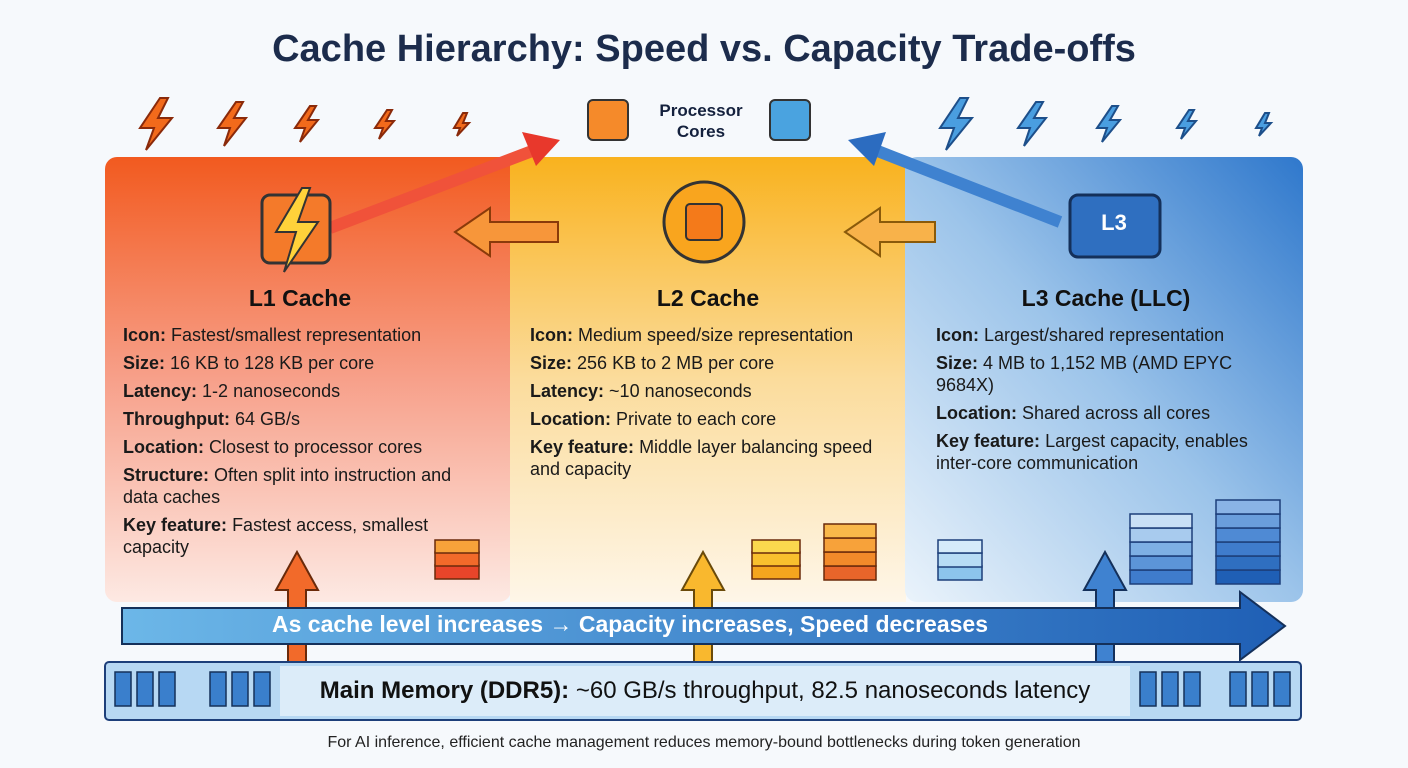  What do you see at coordinates (1116, 413) in the screenshot?
I see `item-text: Shared across all cores` at bounding box center [1116, 413].